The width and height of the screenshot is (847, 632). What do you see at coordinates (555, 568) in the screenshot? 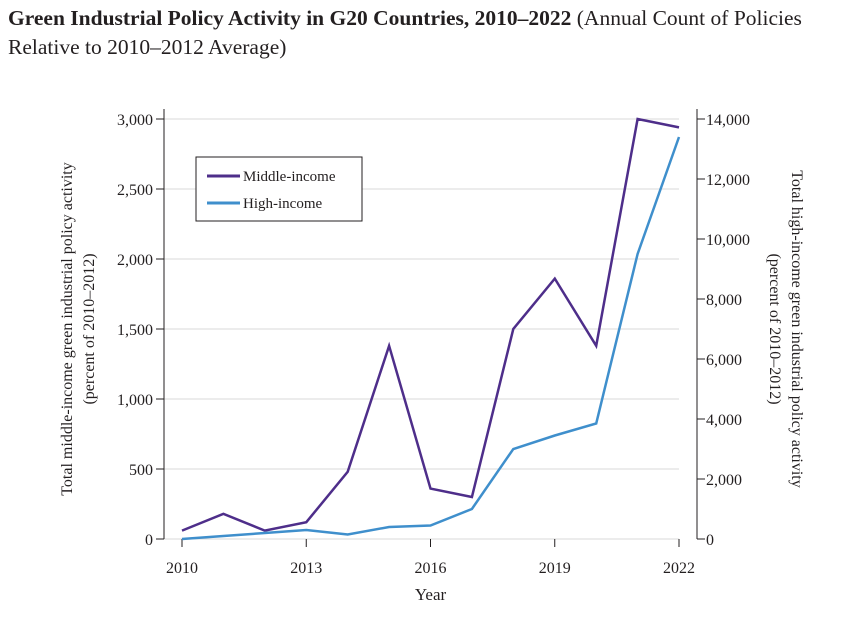
I see `x-tick-label-2019: 2019` at bounding box center [555, 568].